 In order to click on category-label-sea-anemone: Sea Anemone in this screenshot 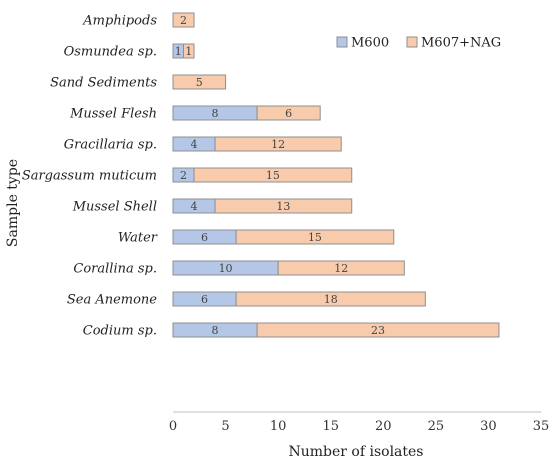, I will do `click(112, 300)`.